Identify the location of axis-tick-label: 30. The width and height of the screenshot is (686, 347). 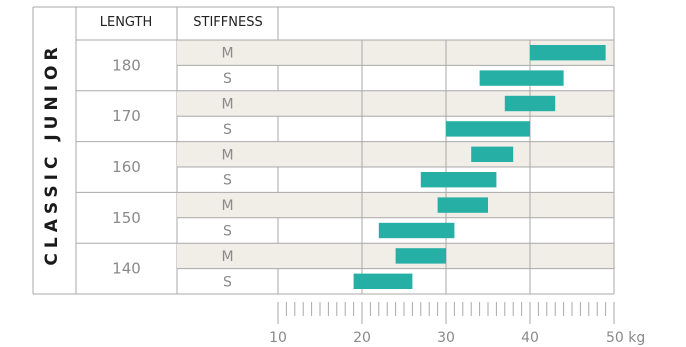
(446, 338).